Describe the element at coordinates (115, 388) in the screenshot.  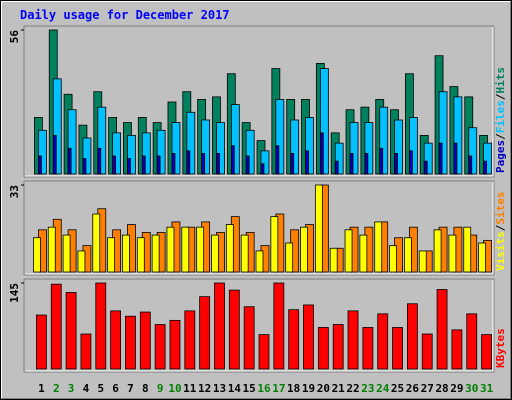
I see `x-tick-label: 6` at that location.